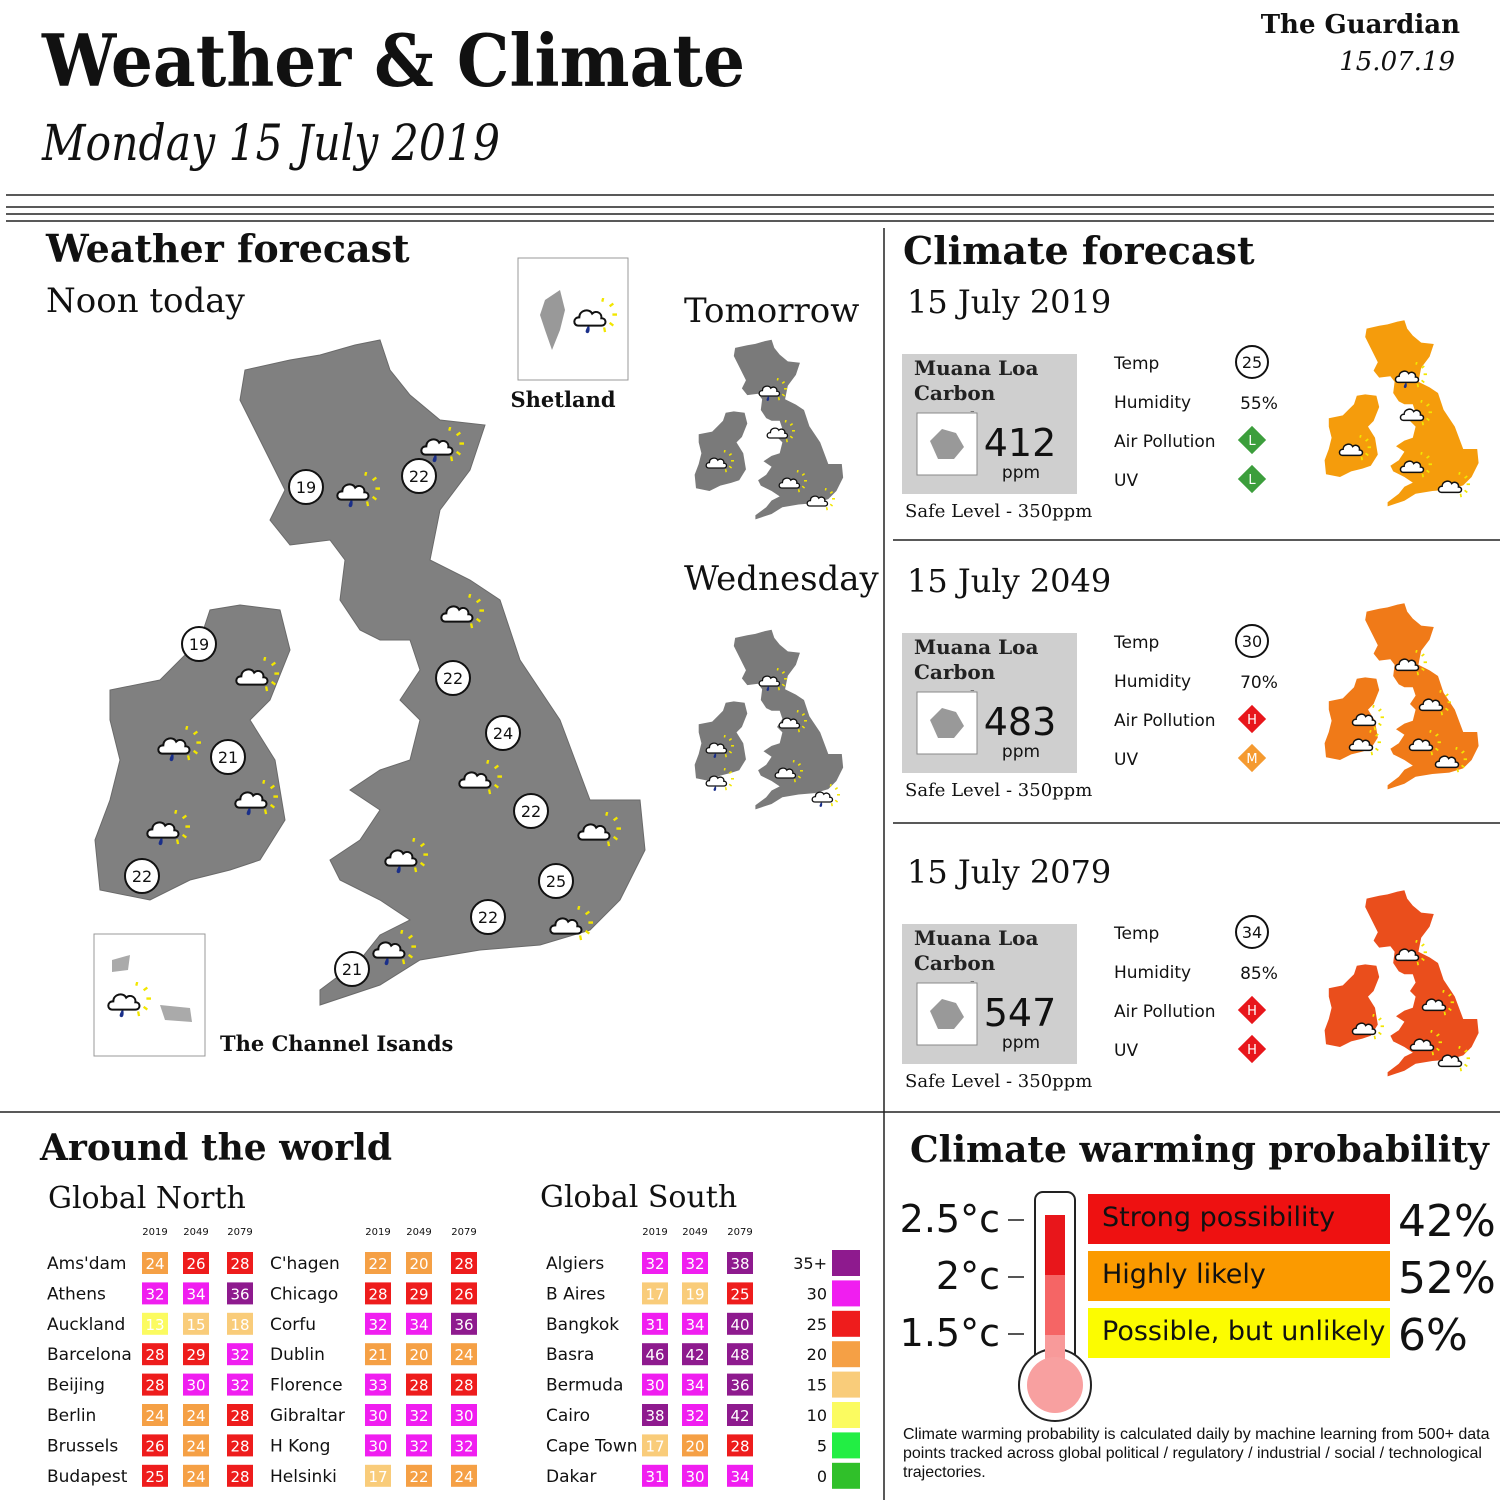 The image size is (1500, 1500). What do you see at coordinates (304, 1294) in the screenshot?
I see `city-name: Chicago` at bounding box center [304, 1294].